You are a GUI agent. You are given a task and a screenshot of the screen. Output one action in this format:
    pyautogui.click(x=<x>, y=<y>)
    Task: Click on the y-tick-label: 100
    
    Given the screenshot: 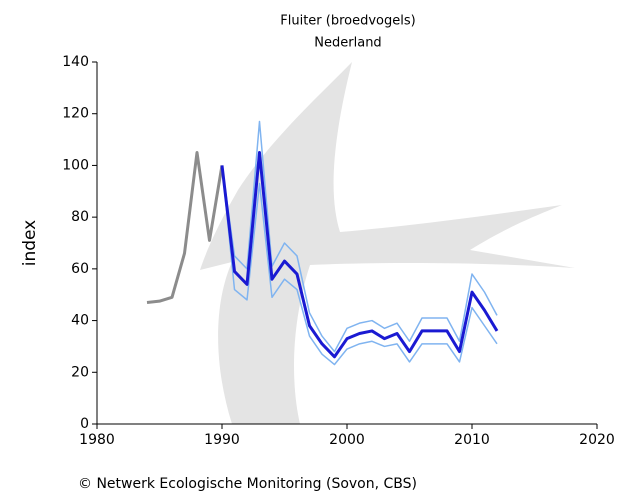 What is the action you would take?
    pyautogui.click(x=75, y=165)
    